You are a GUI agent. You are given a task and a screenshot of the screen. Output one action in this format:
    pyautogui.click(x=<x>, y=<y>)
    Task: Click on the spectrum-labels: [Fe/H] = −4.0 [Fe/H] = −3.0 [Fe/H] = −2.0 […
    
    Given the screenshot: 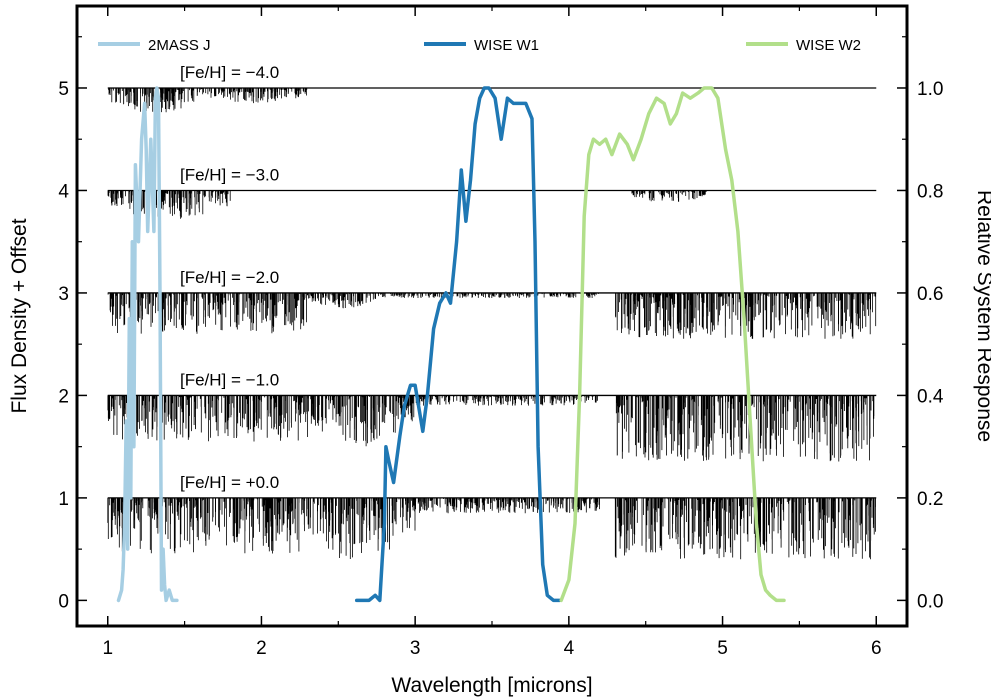 What is the action you would take?
    pyautogui.click(x=229, y=277)
    